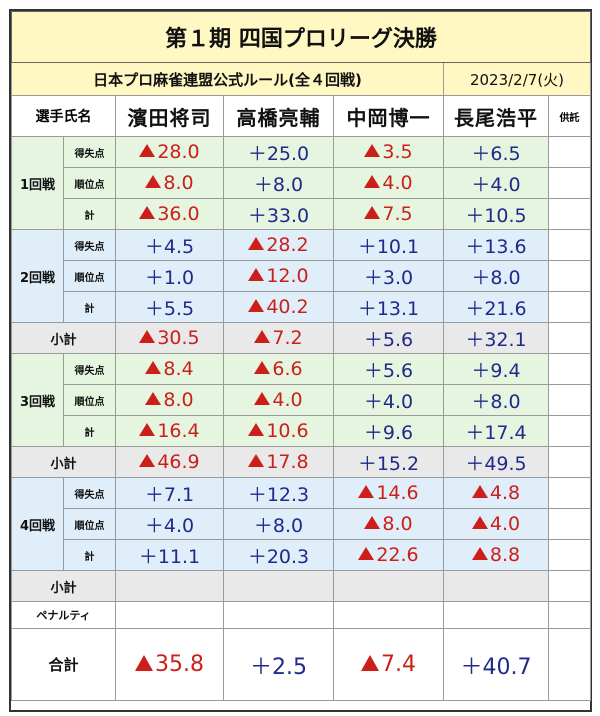 The height and width of the screenshot is (716, 600). Describe the element at coordinates (388, 431) in the screenshot. I see `score-value: ＋9.6` at that location.